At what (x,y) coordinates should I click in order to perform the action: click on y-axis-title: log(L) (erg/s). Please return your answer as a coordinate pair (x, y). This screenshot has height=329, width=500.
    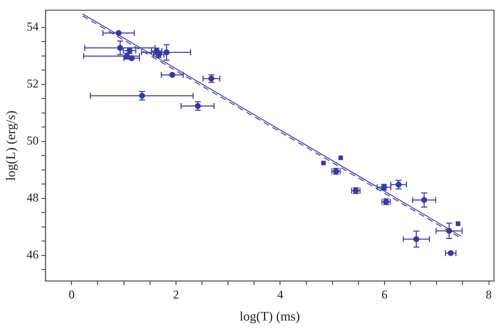
    Looking at the image, I should click on (10, 145).